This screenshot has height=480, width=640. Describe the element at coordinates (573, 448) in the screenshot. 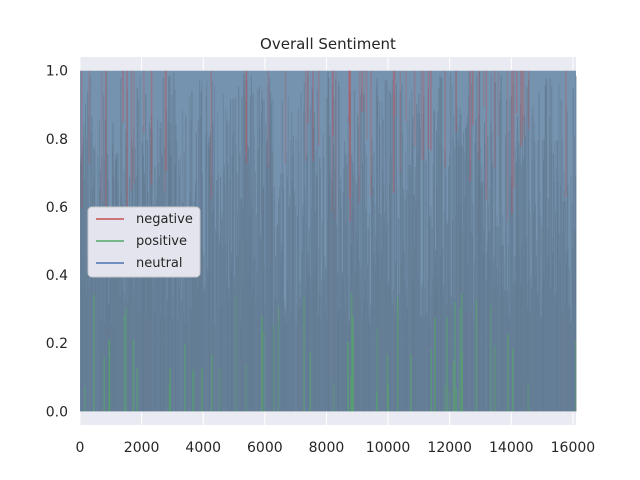

I see `x-tick-label: 16000` at that location.